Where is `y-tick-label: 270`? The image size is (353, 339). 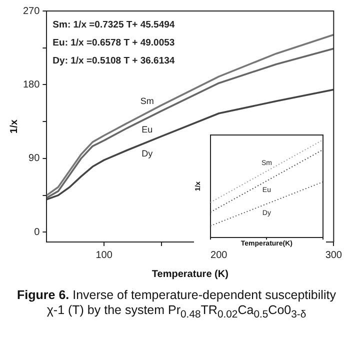 y-tick-label: 270 is located at coordinates (31, 11).